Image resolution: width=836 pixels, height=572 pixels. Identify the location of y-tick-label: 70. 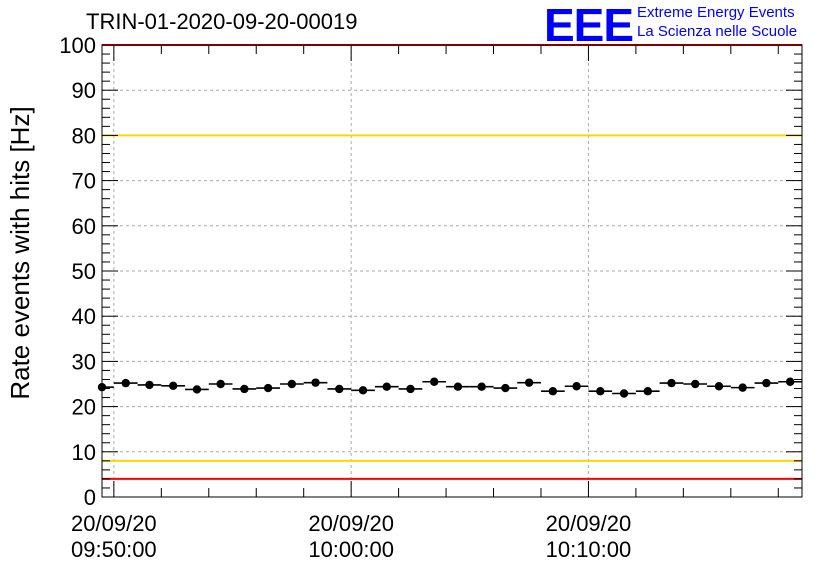
(84, 181).